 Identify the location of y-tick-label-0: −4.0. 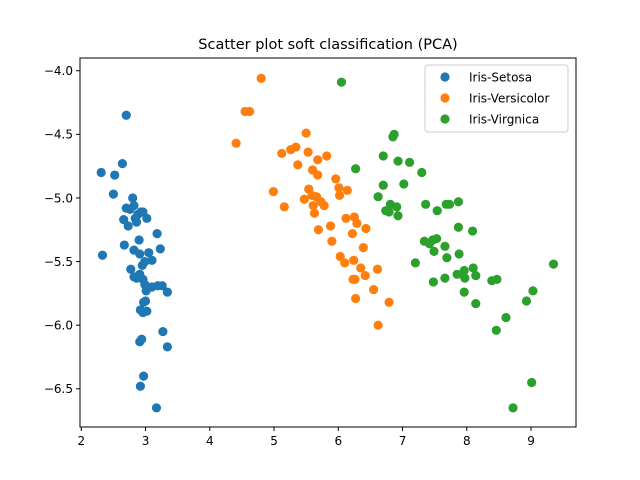
(58, 71).